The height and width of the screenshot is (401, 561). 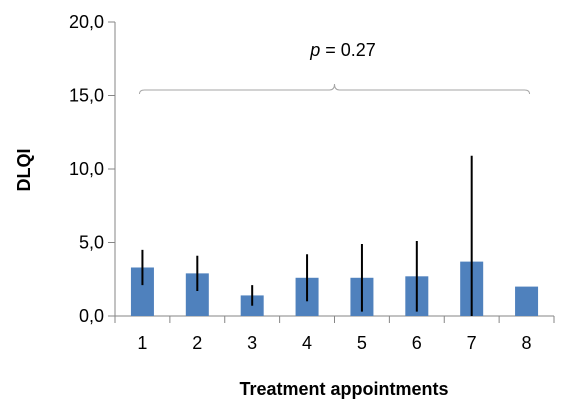 What do you see at coordinates (307, 343) in the screenshot?
I see `x-tick-label: 4` at bounding box center [307, 343].